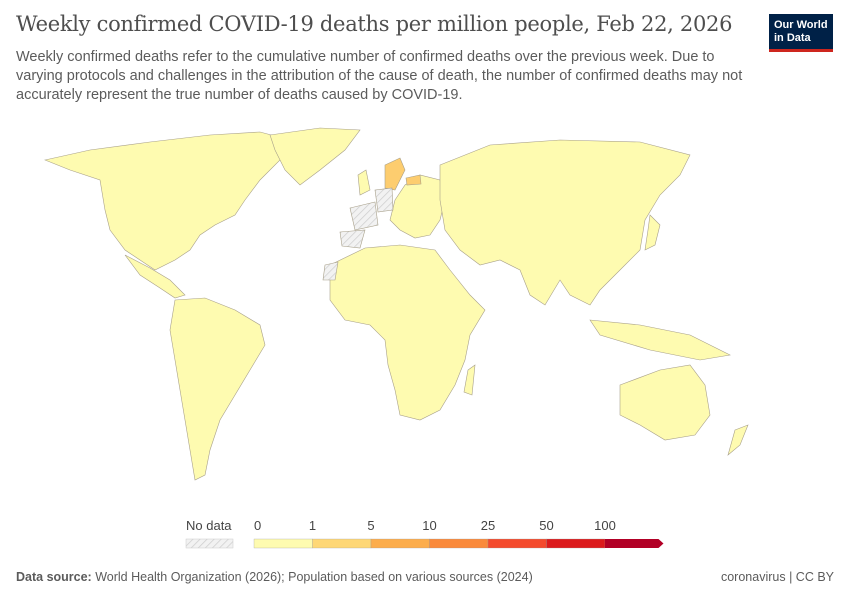  What do you see at coordinates (424, 533) in the screenshot?
I see `legend: No data 0 1 5 10 25 50 100` at bounding box center [424, 533].